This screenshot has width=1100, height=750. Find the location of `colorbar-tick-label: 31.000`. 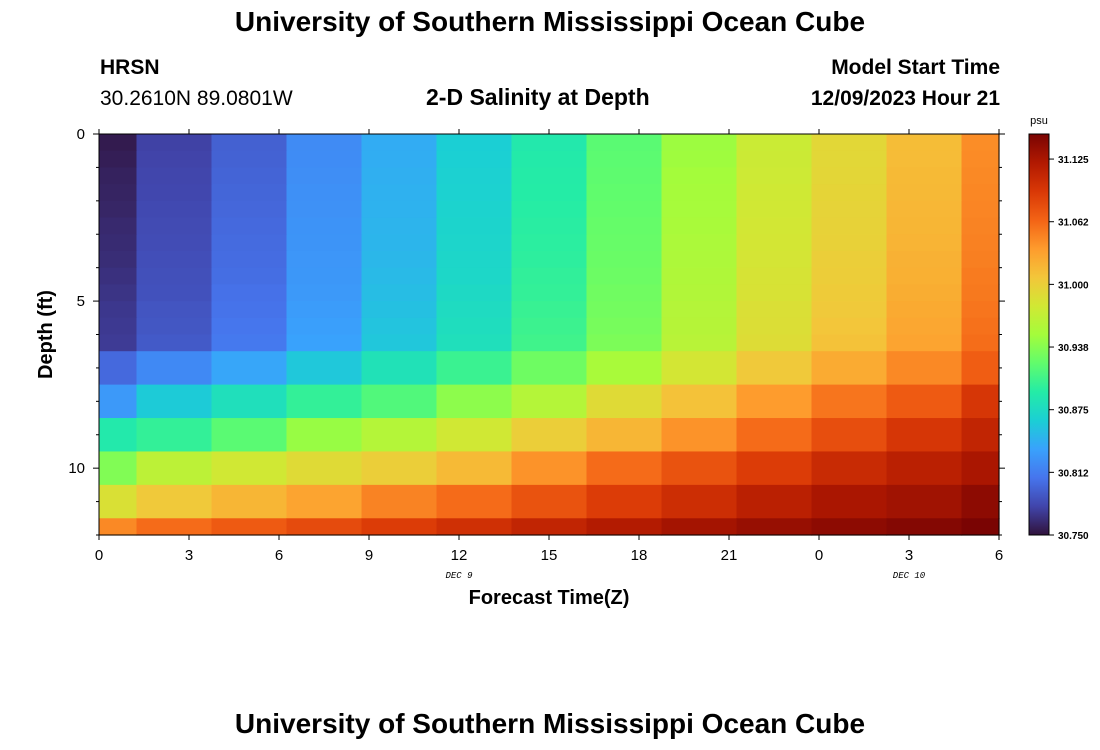

colorbar-tick-label: 31.000 is located at coordinates (1073, 285).